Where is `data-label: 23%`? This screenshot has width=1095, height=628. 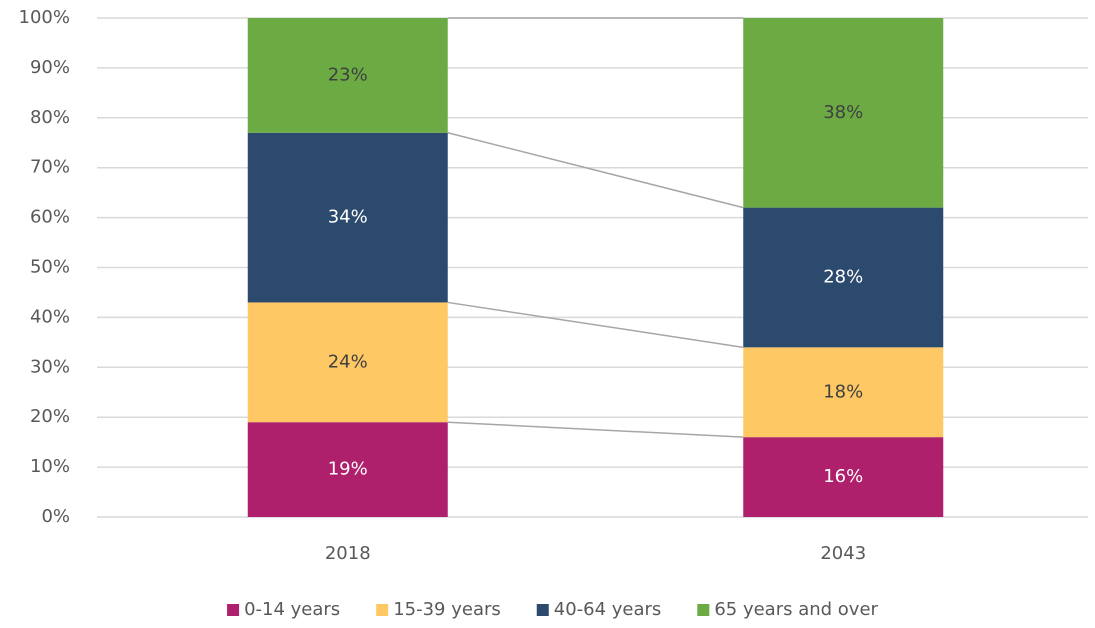
data-label: 23% is located at coordinates (348, 74).